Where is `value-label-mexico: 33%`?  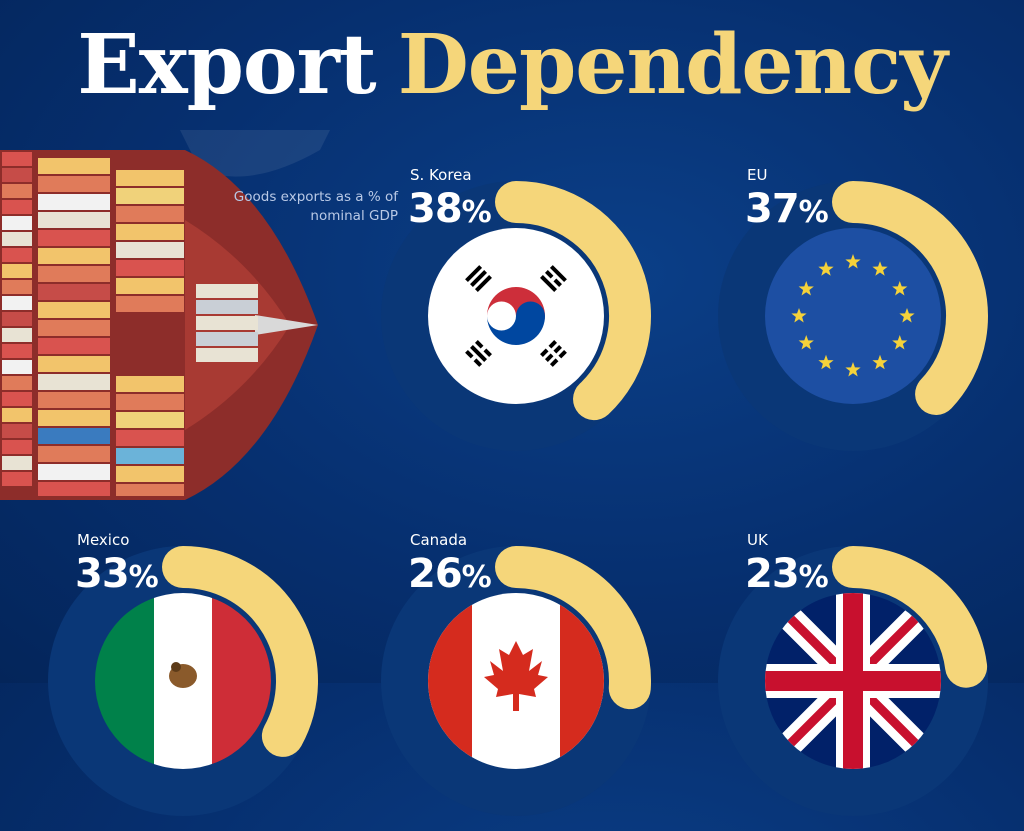 value-label-mexico: 33% is located at coordinates (117, 574).